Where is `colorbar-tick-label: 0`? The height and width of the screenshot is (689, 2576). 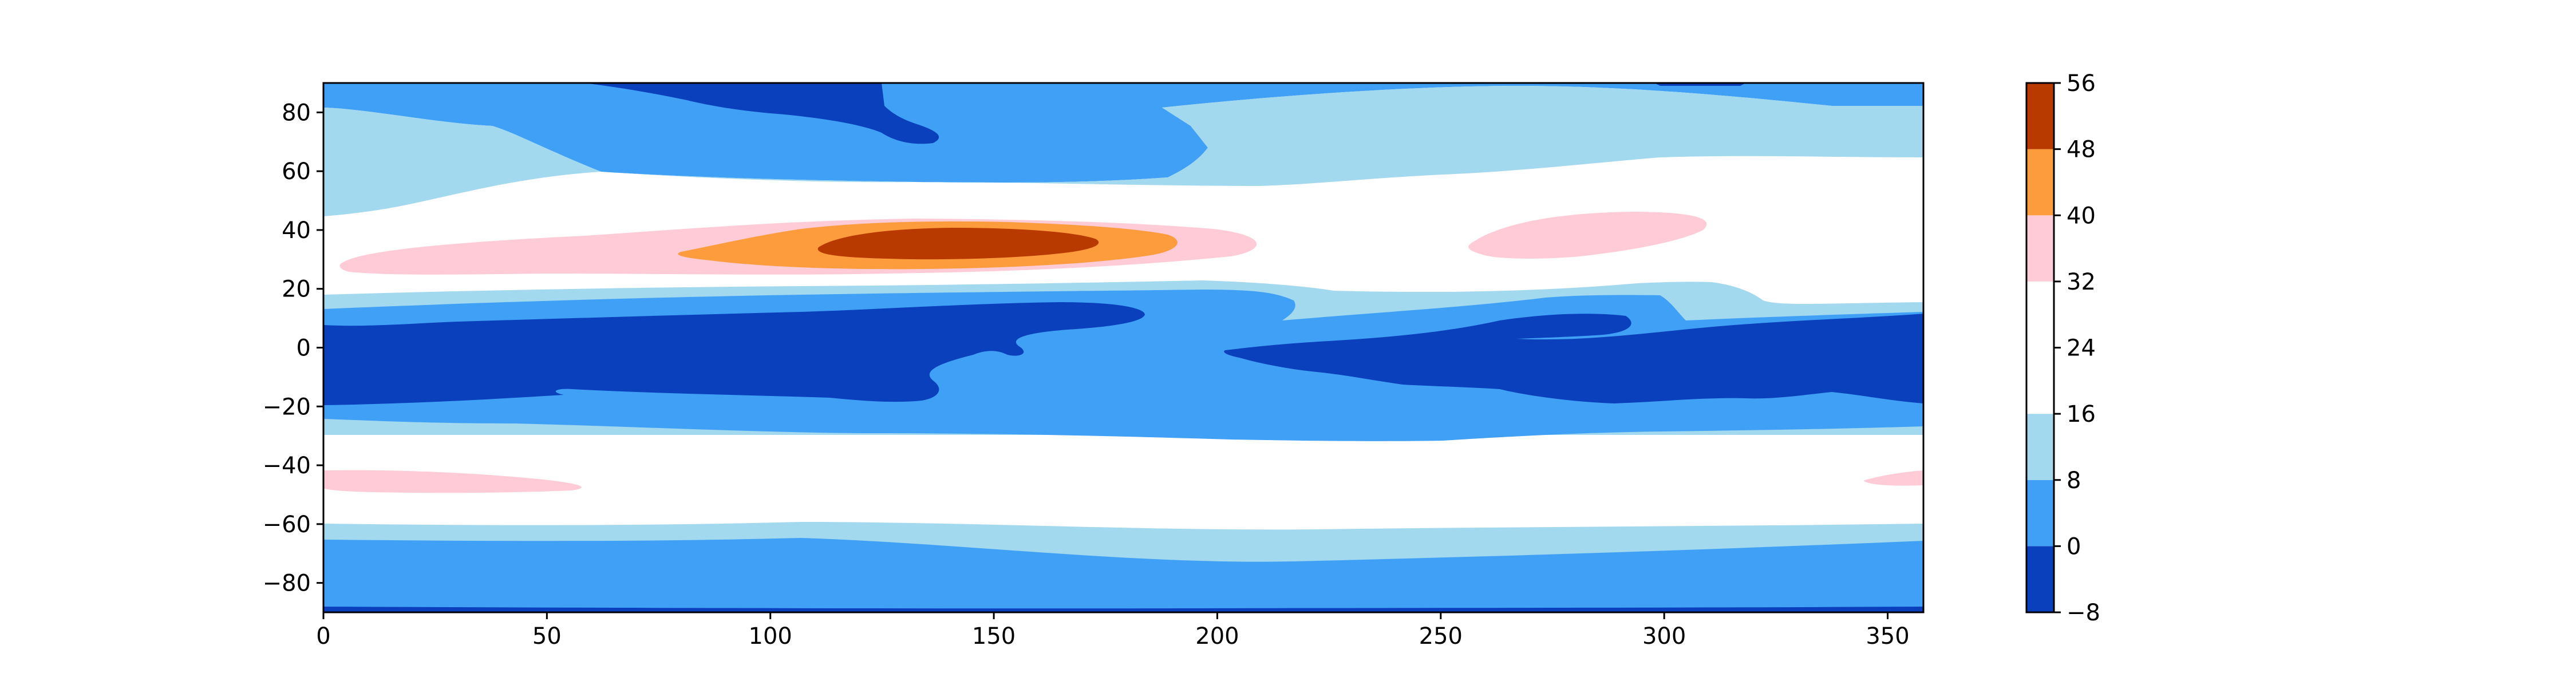 colorbar-tick-label: 0 is located at coordinates (2074, 546).